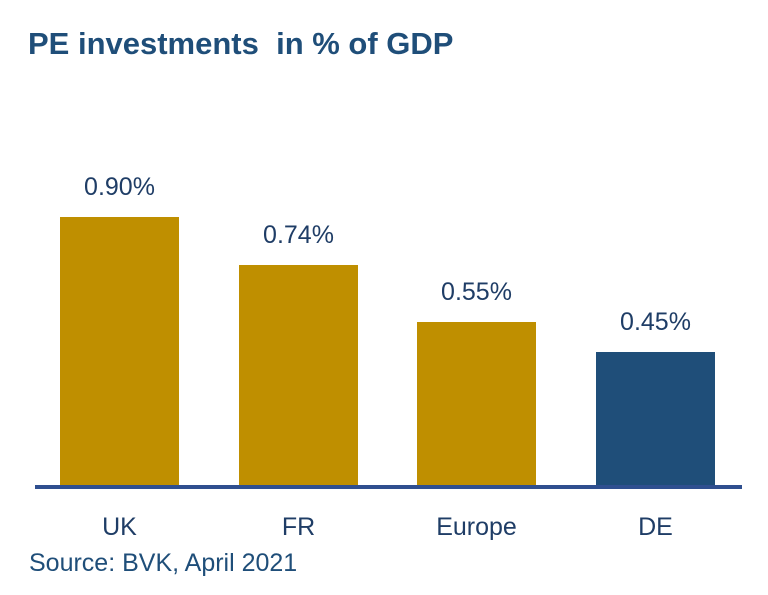 This screenshot has width=768, height=595. I want to click on chart-source: Source: BVK, April 2021, so click(163, 563).